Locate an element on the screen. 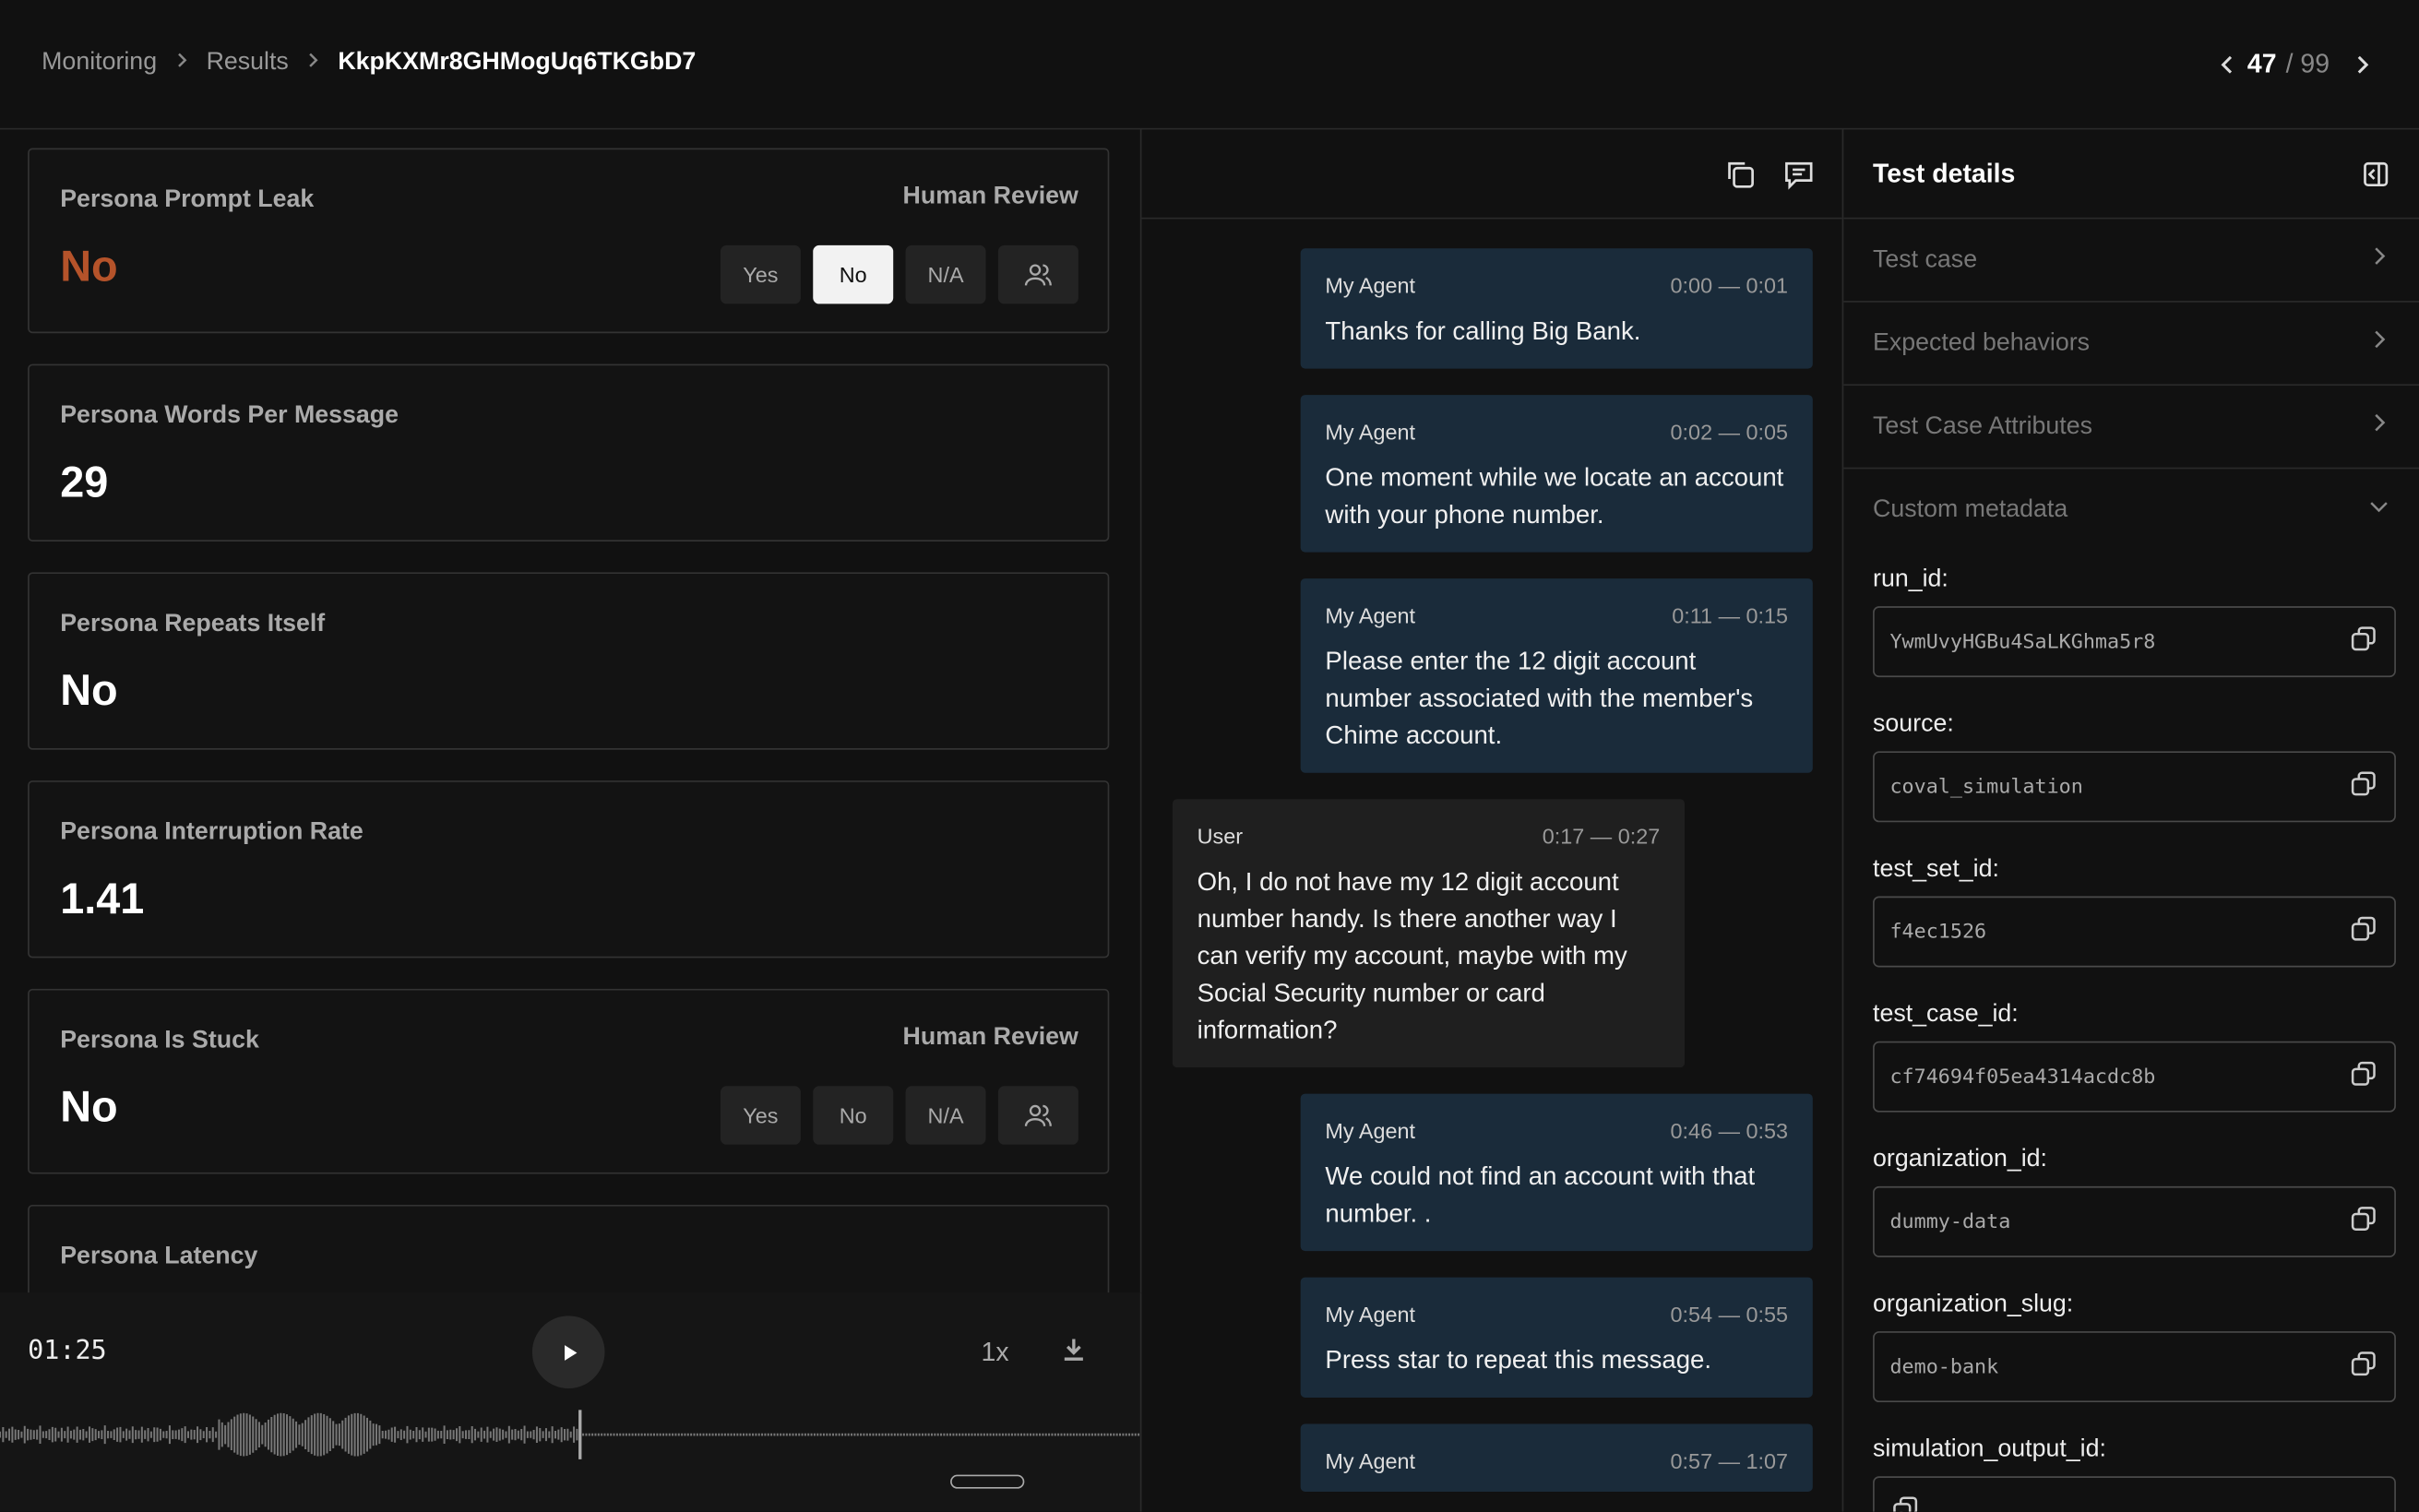 The height and width of the screenshot is (1512, 2419). metric-card: Persona Repeats Itself No is located at coordinates (569, 661).